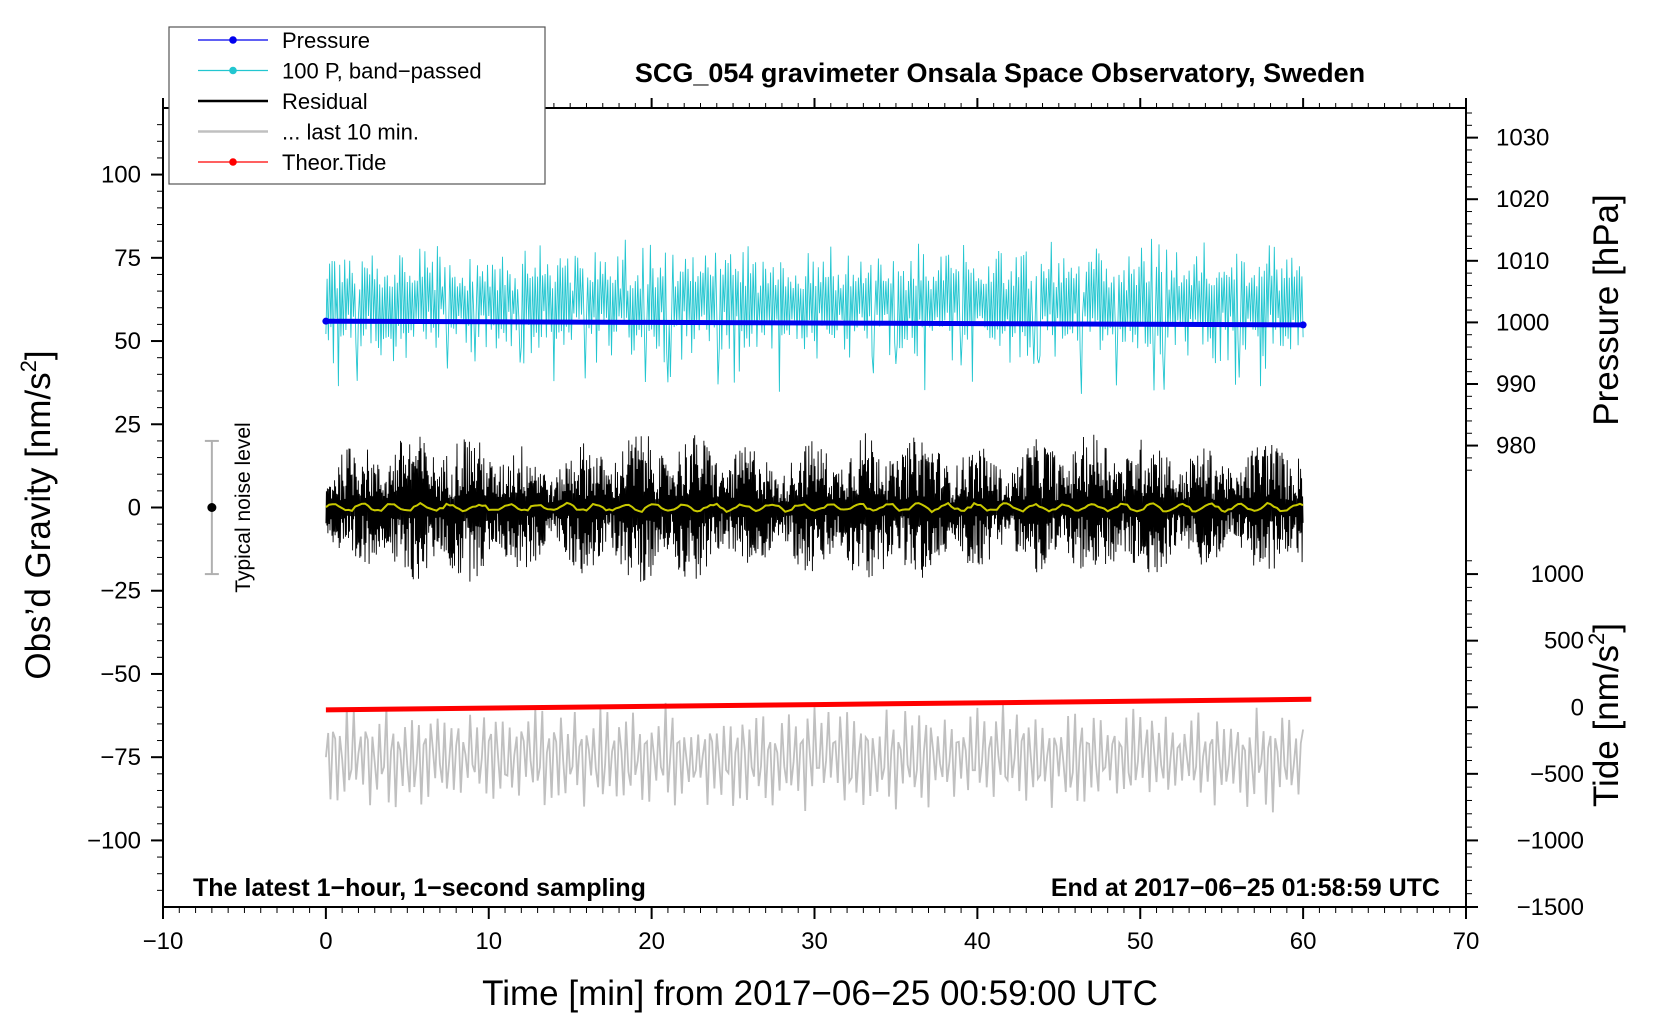 This screenshot has width=1660, height=1020. I want to click on y-tick-label: 75, so click(127, 258).